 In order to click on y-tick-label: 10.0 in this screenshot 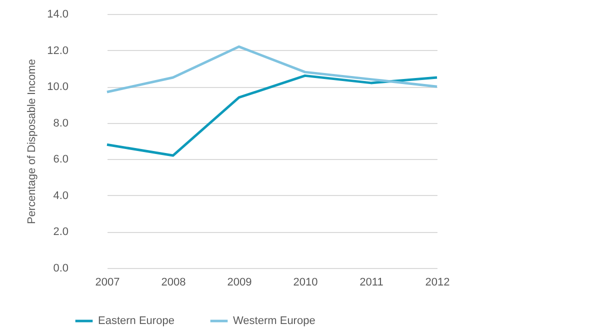, I will do `click(57, 87)`.